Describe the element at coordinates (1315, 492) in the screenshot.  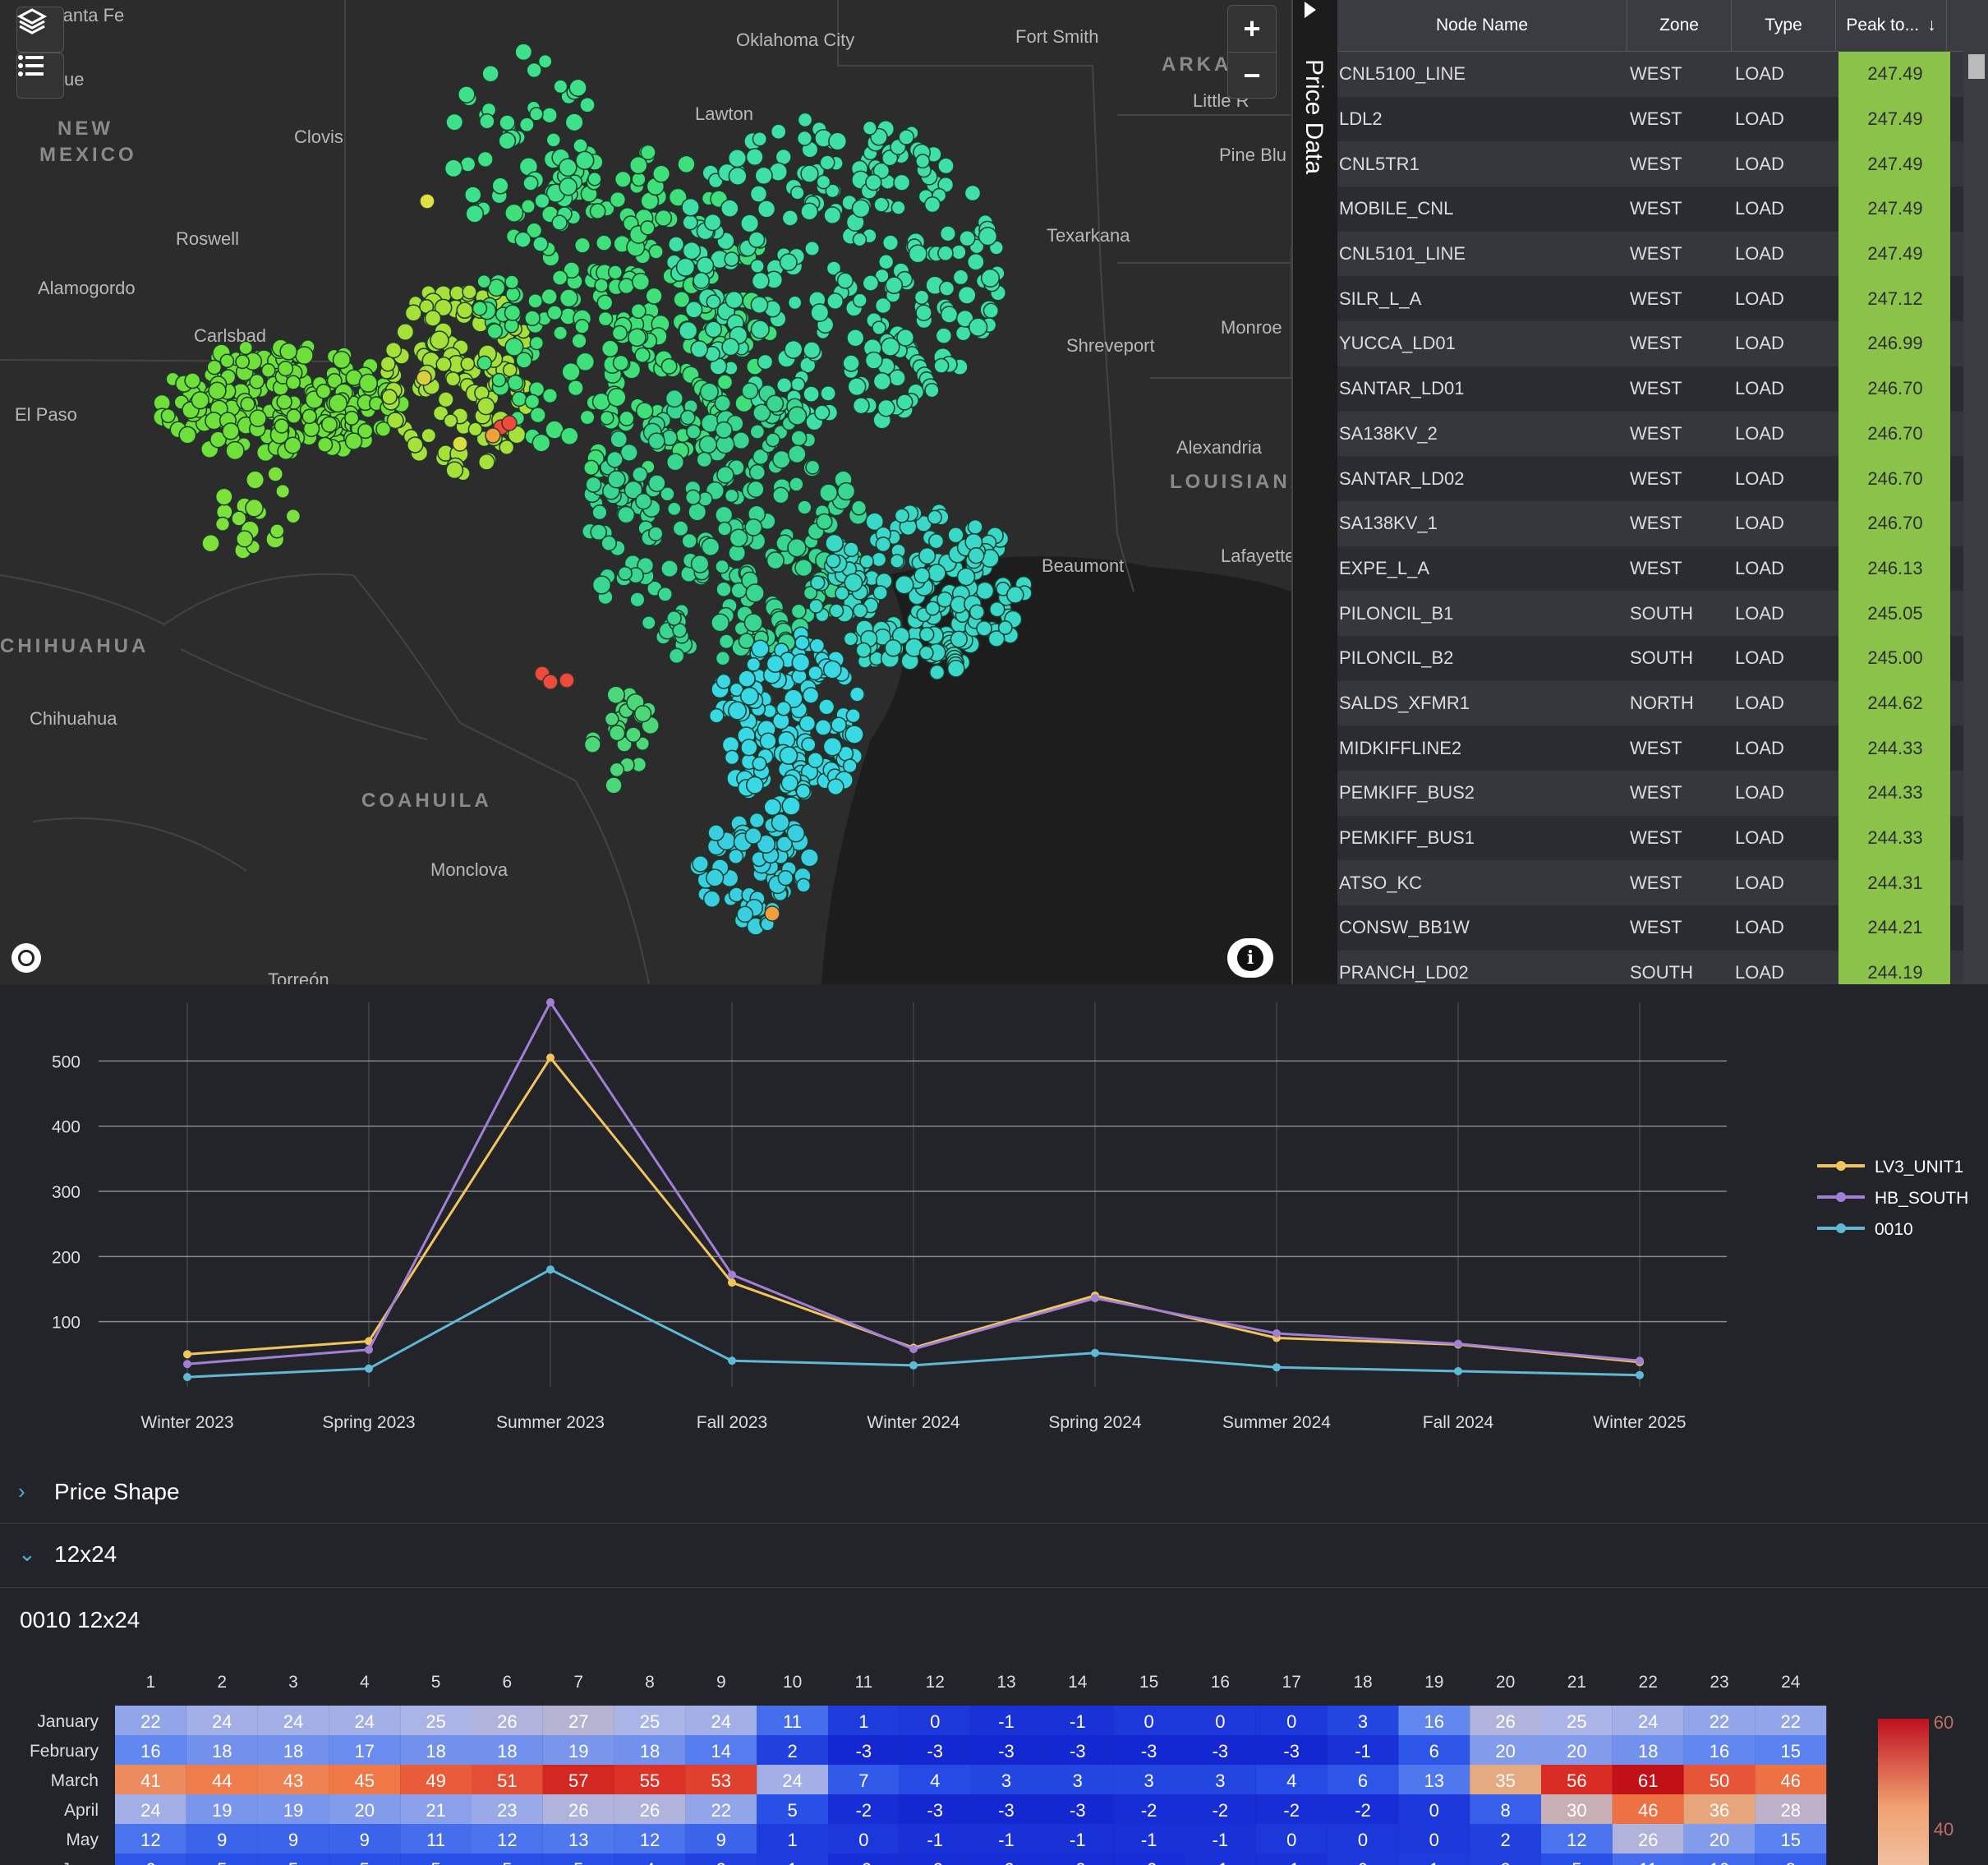
I see `price-data-tab: Price Data` at that location.